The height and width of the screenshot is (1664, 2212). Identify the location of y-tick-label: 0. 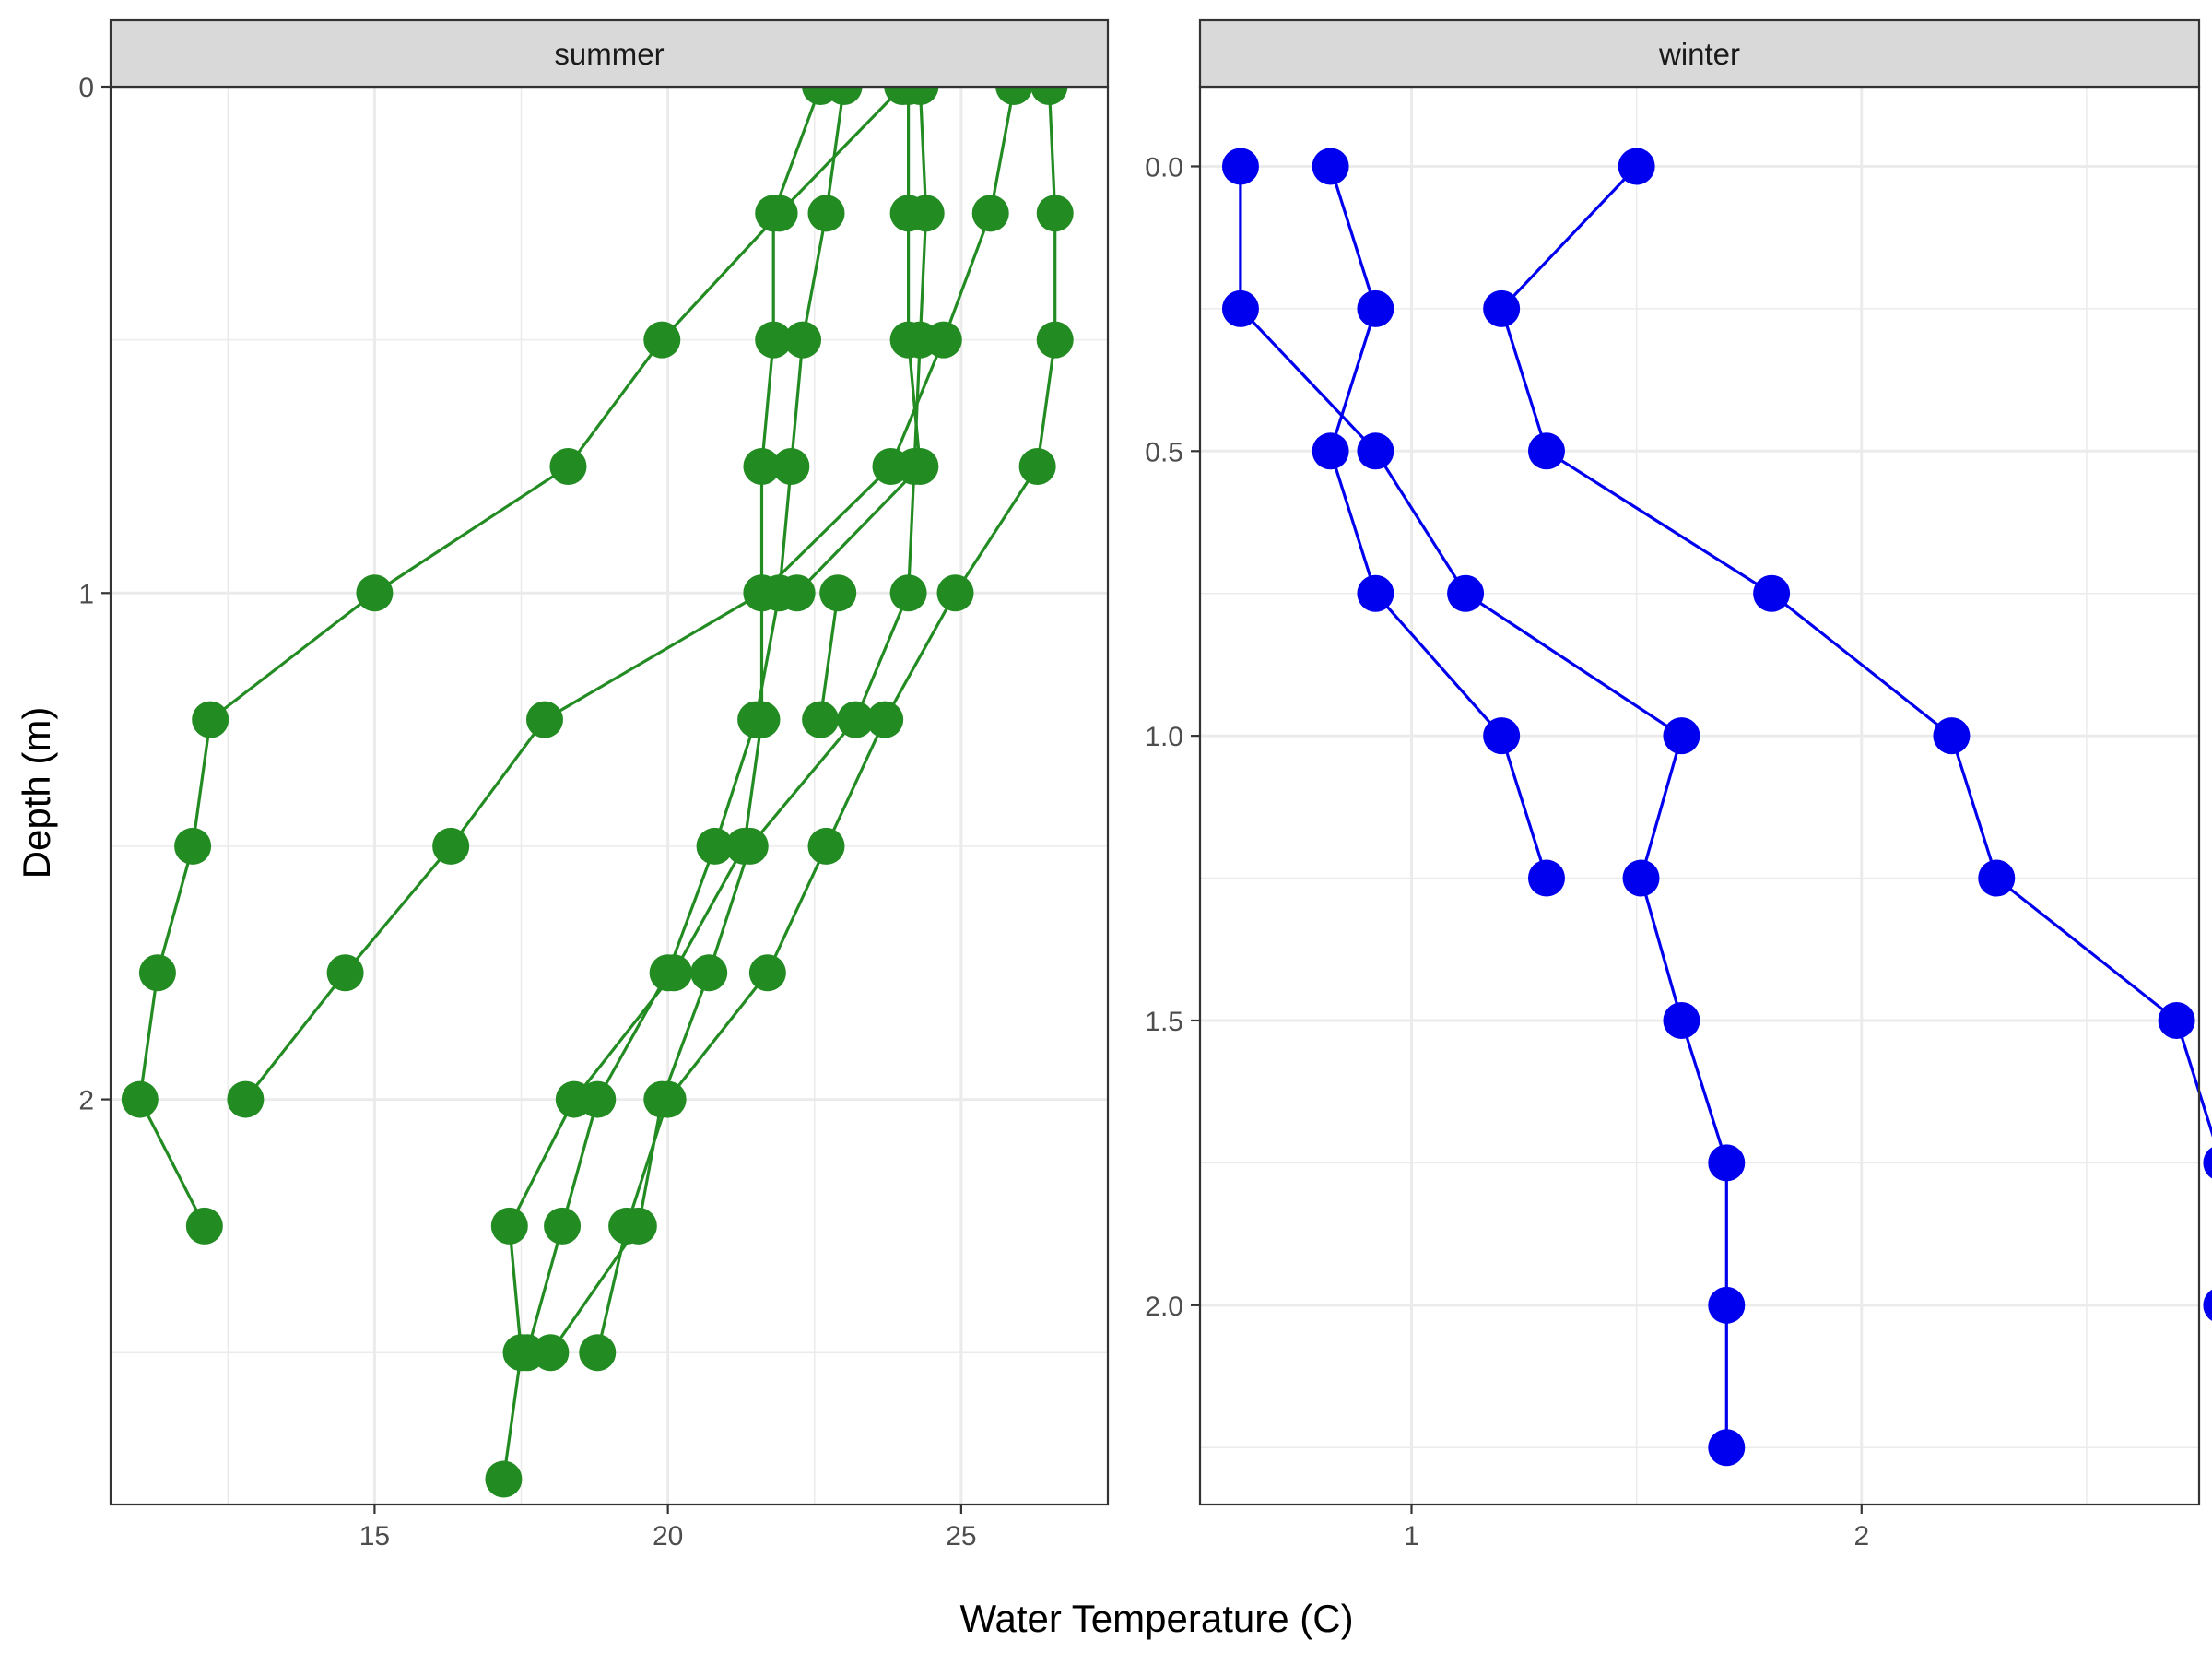
(86, 88).